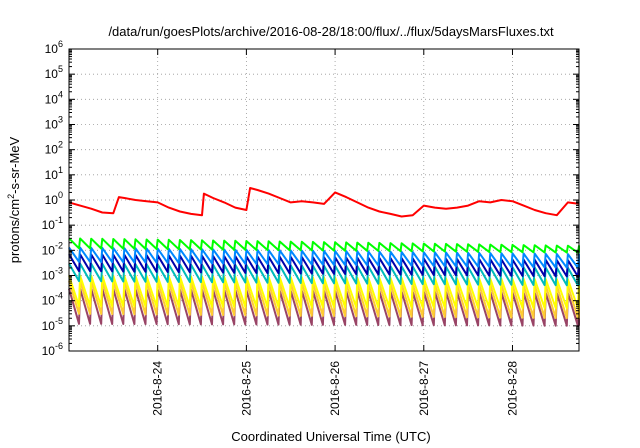 The image size is (640, 448). What do you see at coordinates (158, 388) in the screenshot?
I see `x-tick-label: 2016-8-24` at bounding box center [158, 388].